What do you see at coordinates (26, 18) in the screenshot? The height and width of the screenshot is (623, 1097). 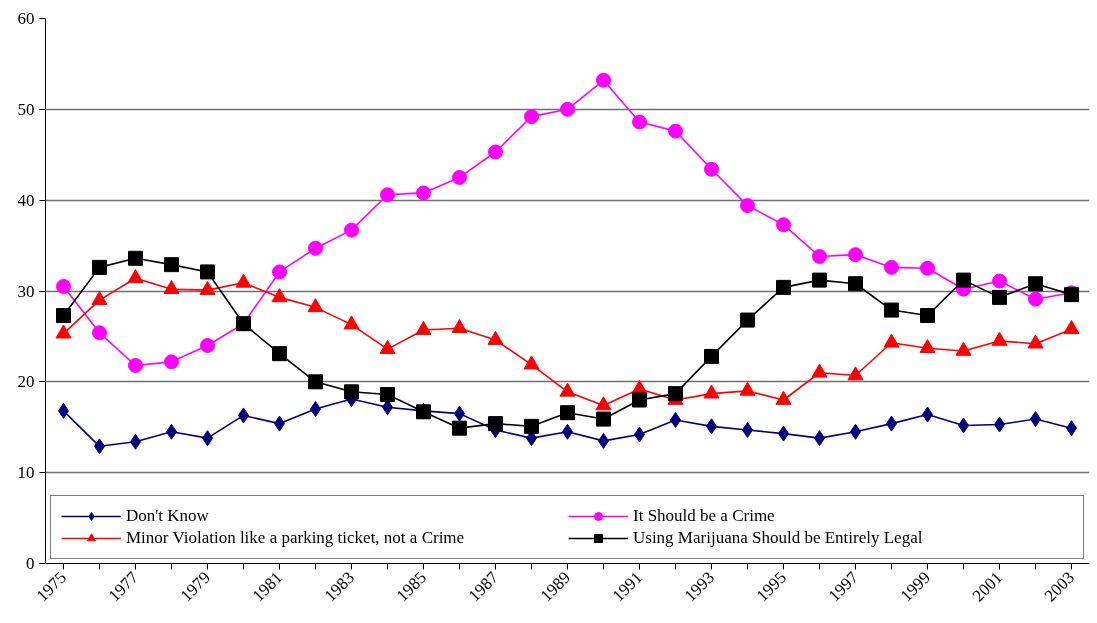 I see `y-tick-label: 60` at bounding box center [26, 18].